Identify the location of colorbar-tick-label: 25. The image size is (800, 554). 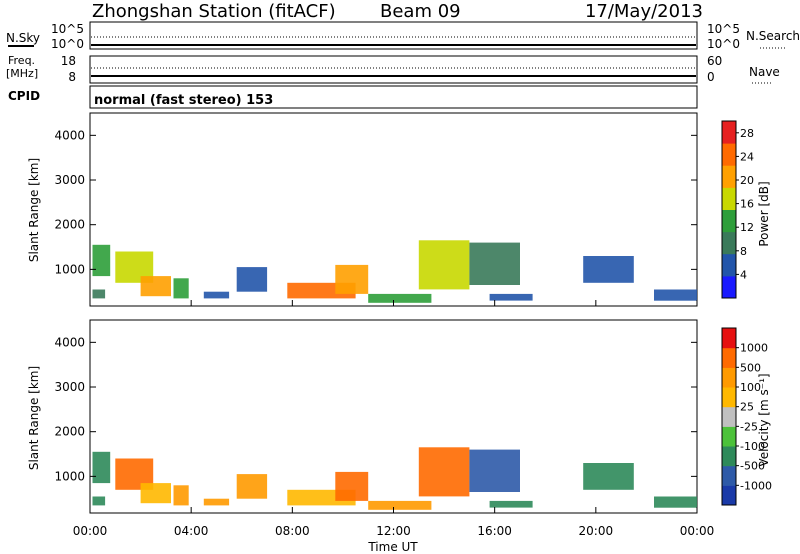
(747, 407).